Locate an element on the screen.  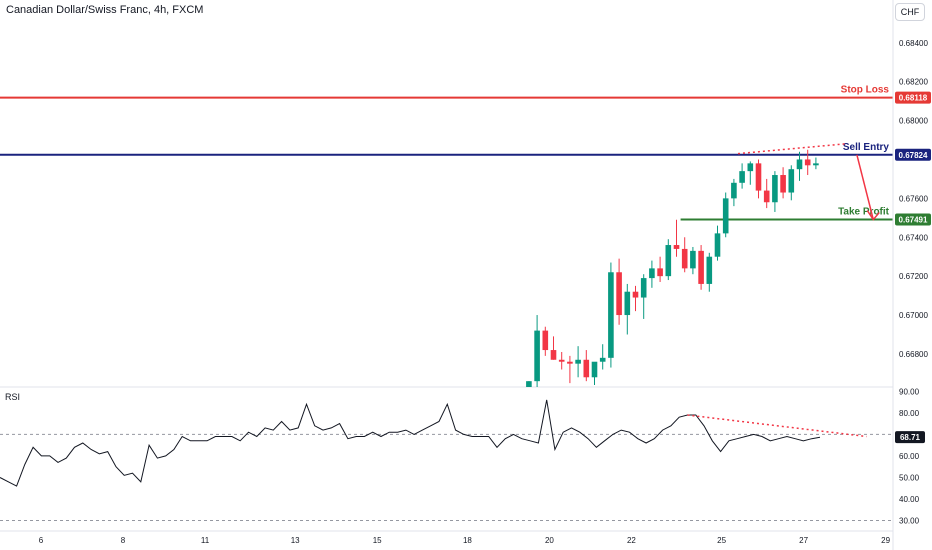
level-badge-text: 0.67491 is located at coordinates (913, 220).